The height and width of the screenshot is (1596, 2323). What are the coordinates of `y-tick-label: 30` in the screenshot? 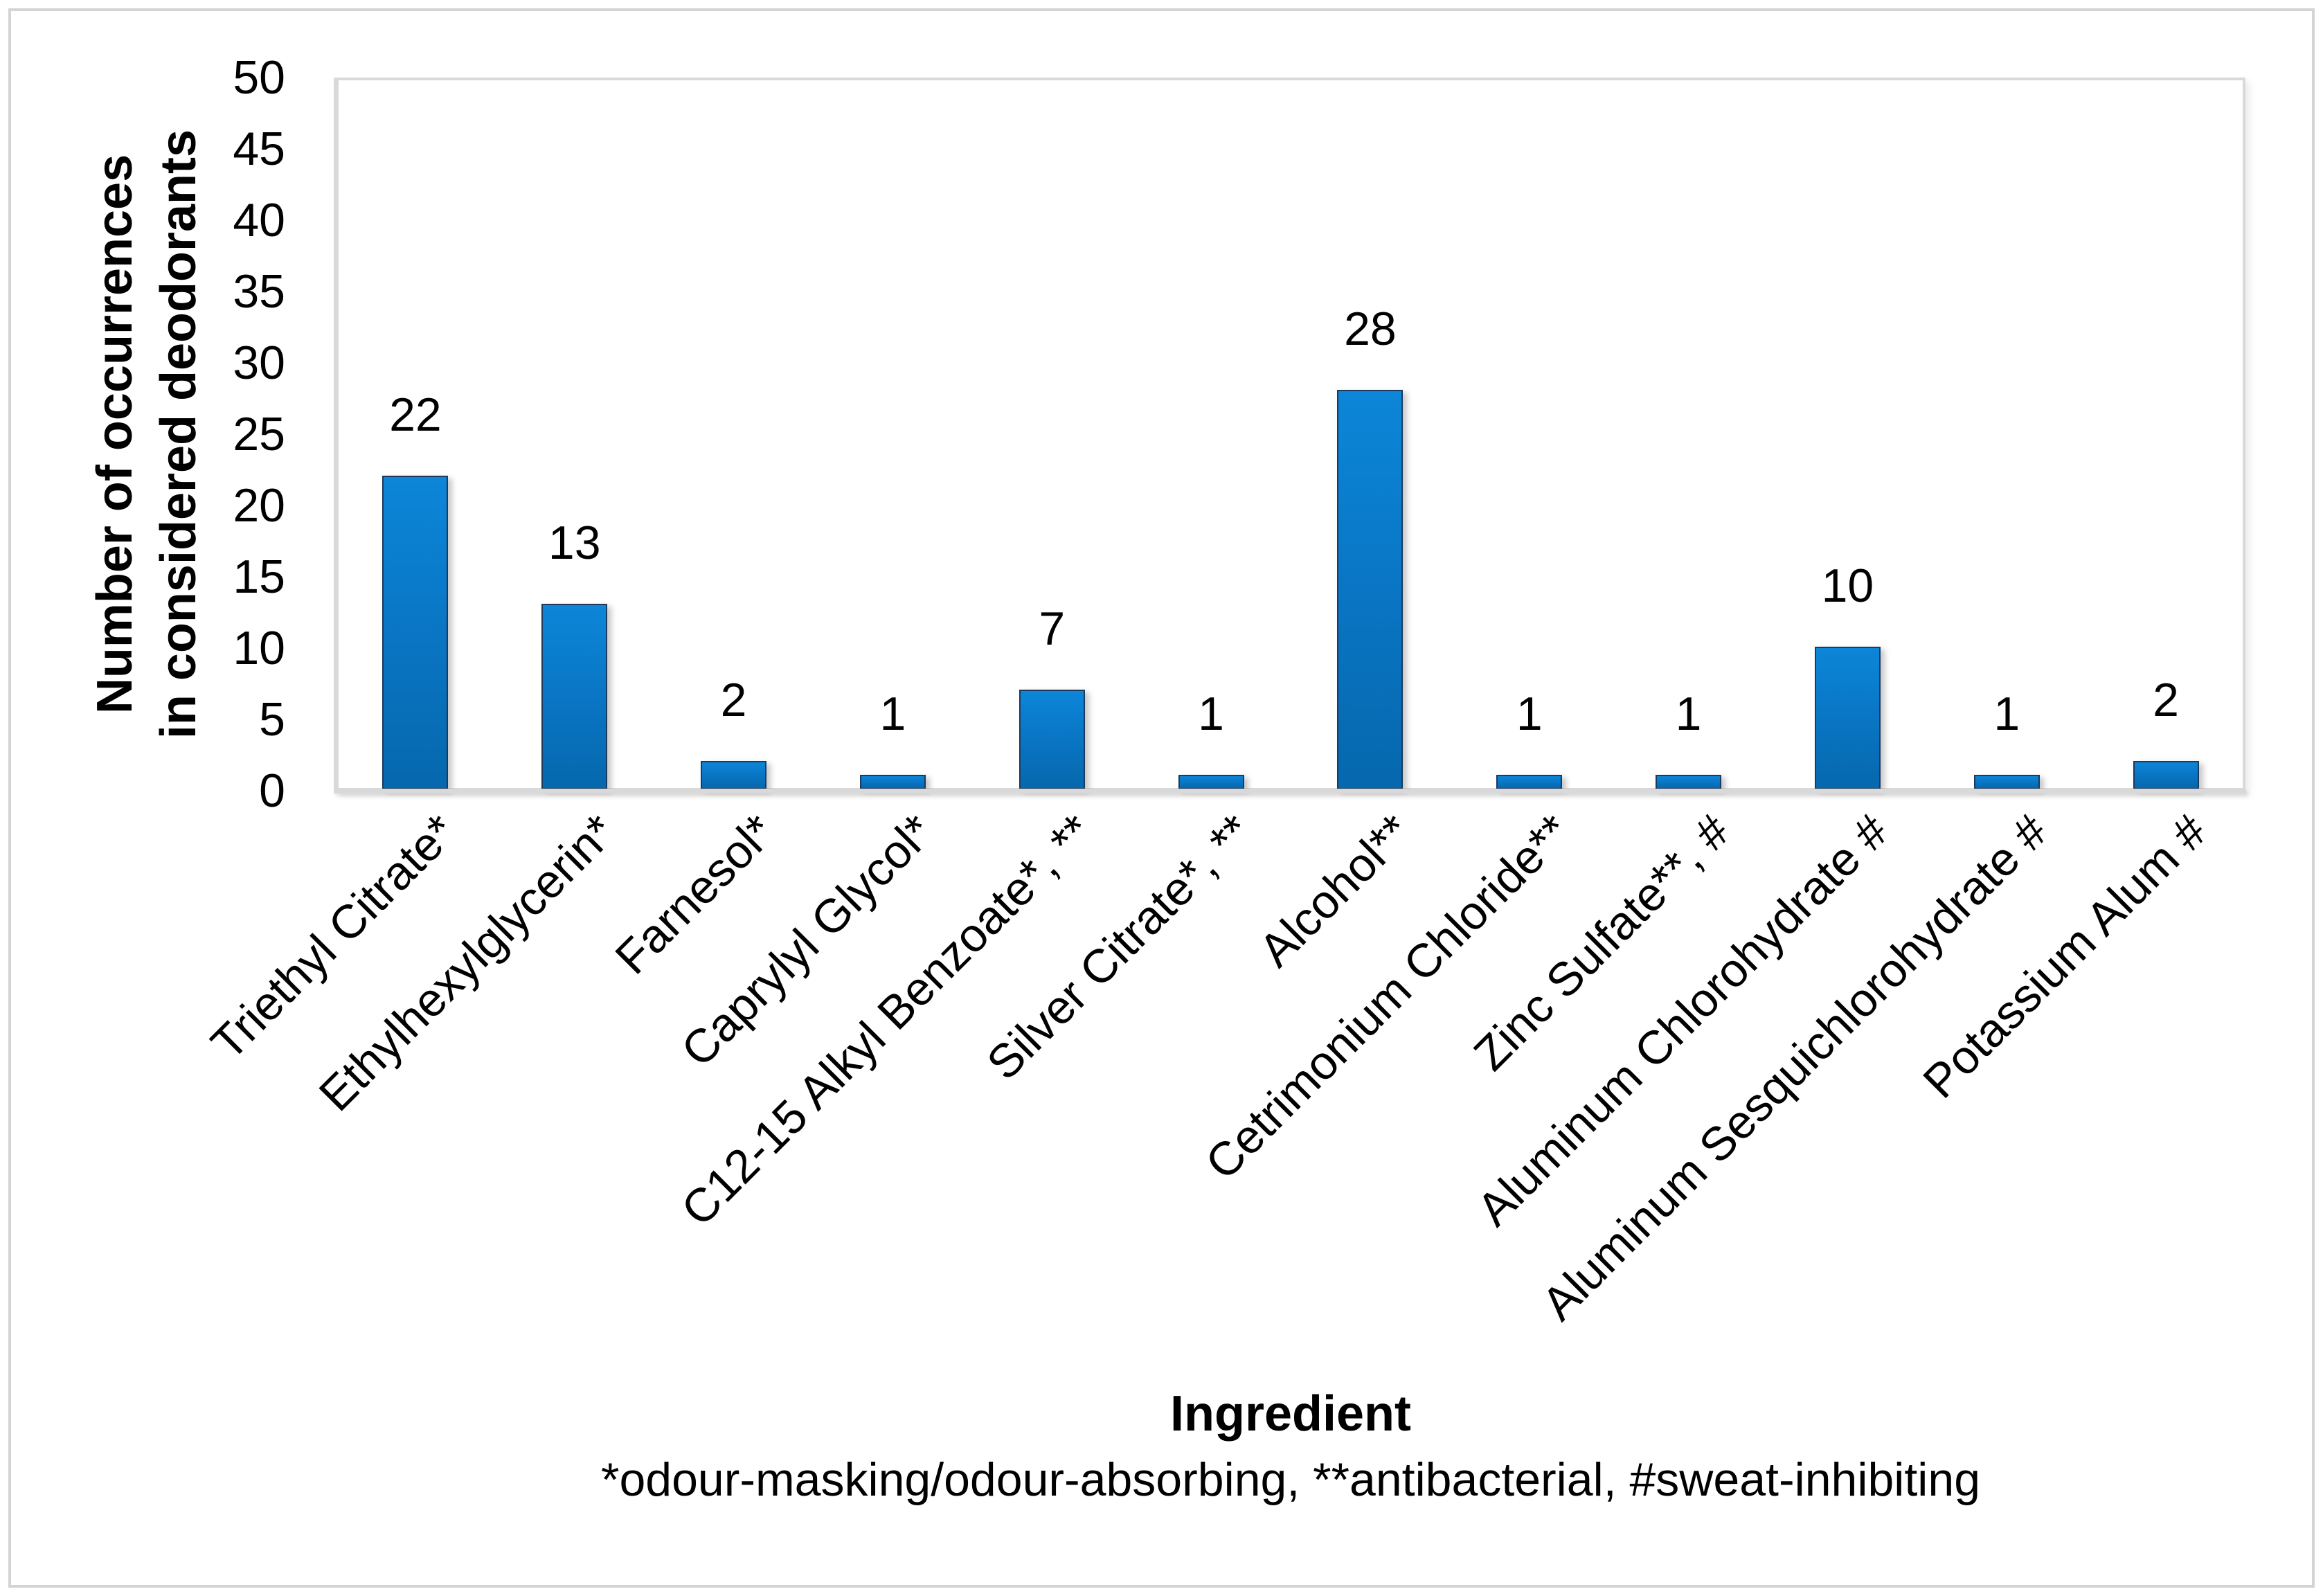 It's located at (259, 363).